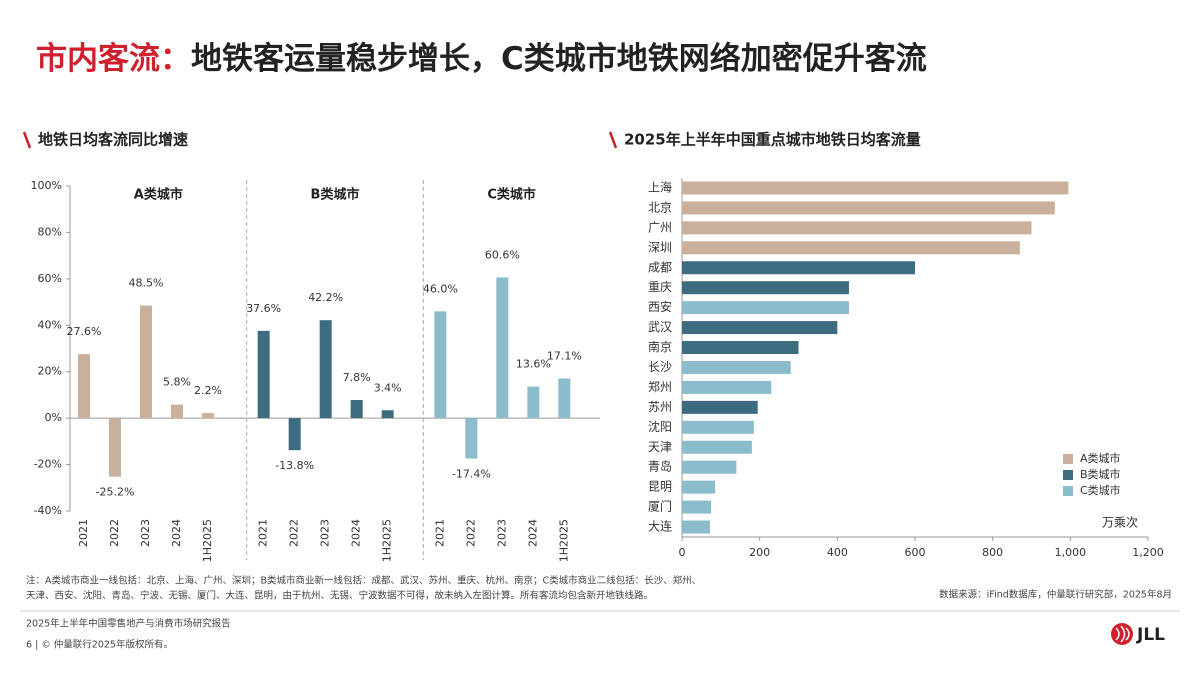  What do you see at coordinates (440, 288) in the screenshot?
I see `value-label: 46.0%` at bounding box center [440, 288].